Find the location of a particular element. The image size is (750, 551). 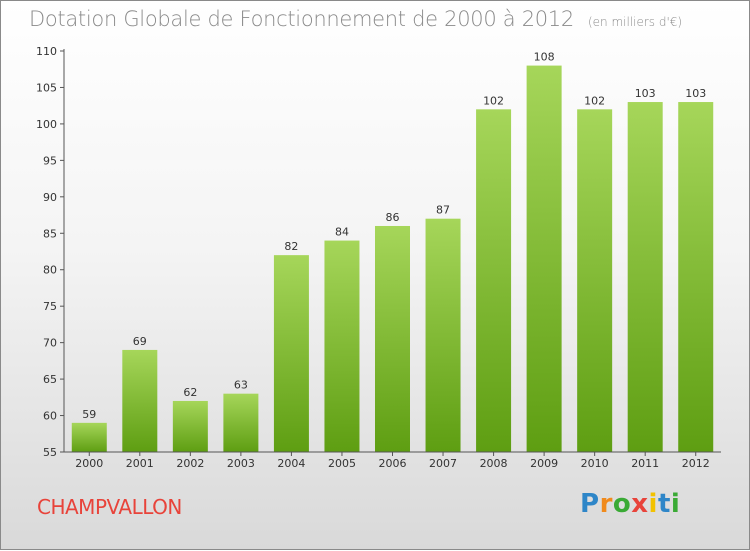

data-label-2009: 108 is located at coordinates (544, 57).